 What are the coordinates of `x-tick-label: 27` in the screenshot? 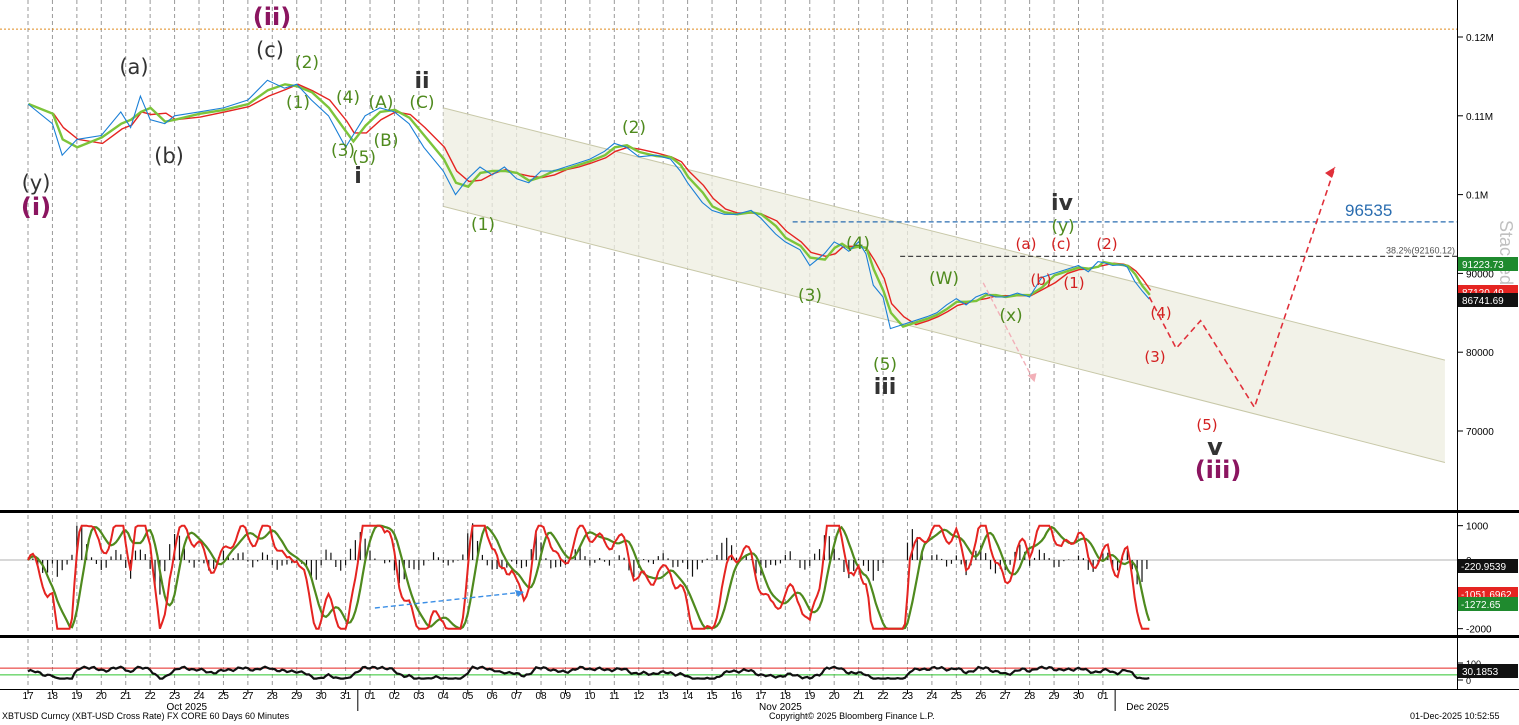 It's located at (248, 696).